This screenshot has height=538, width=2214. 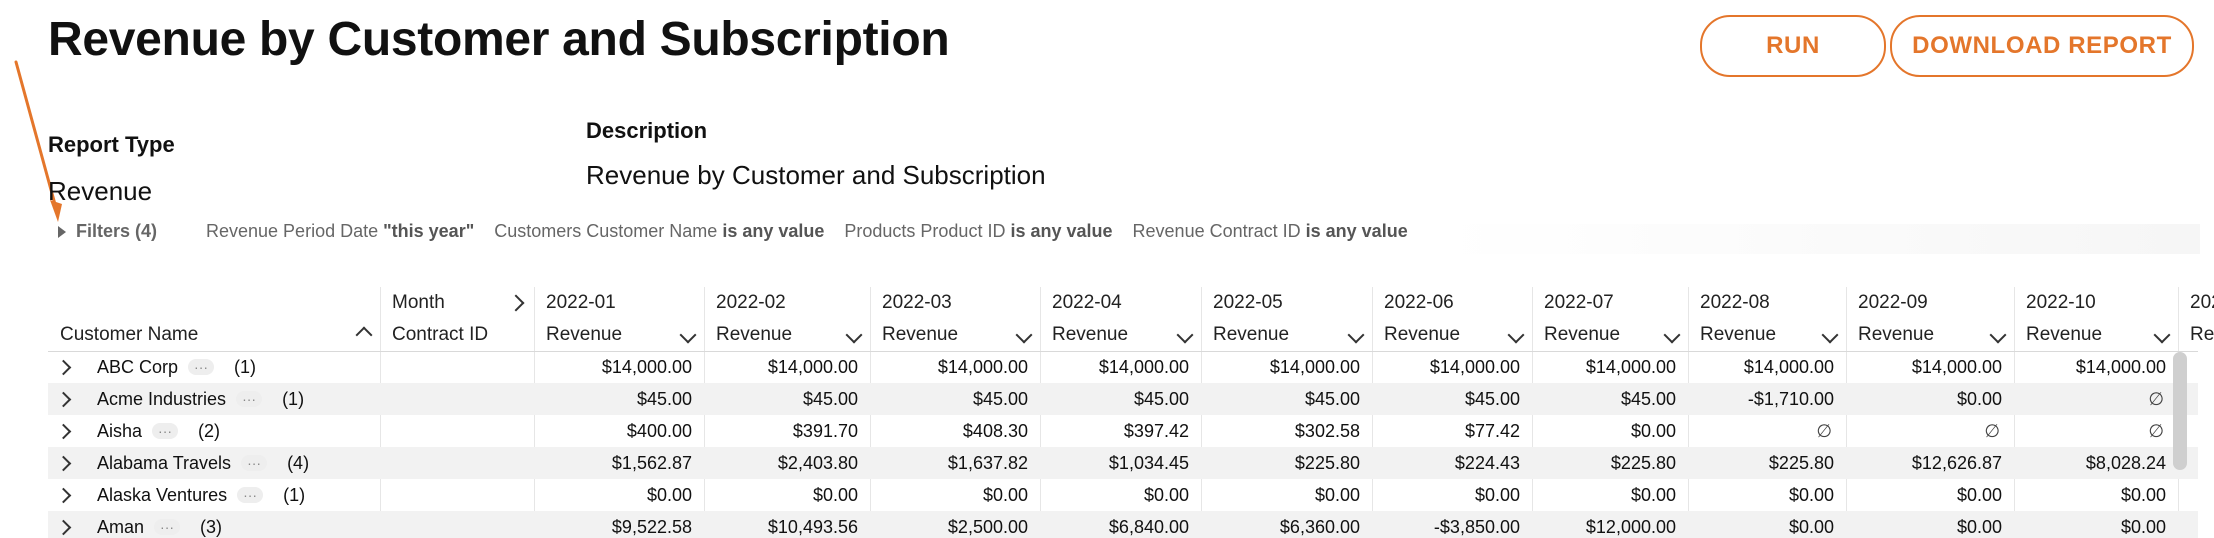 I want to click on filter-chip: Revenue Contract ID is any value, so click(x=1270, y=231).